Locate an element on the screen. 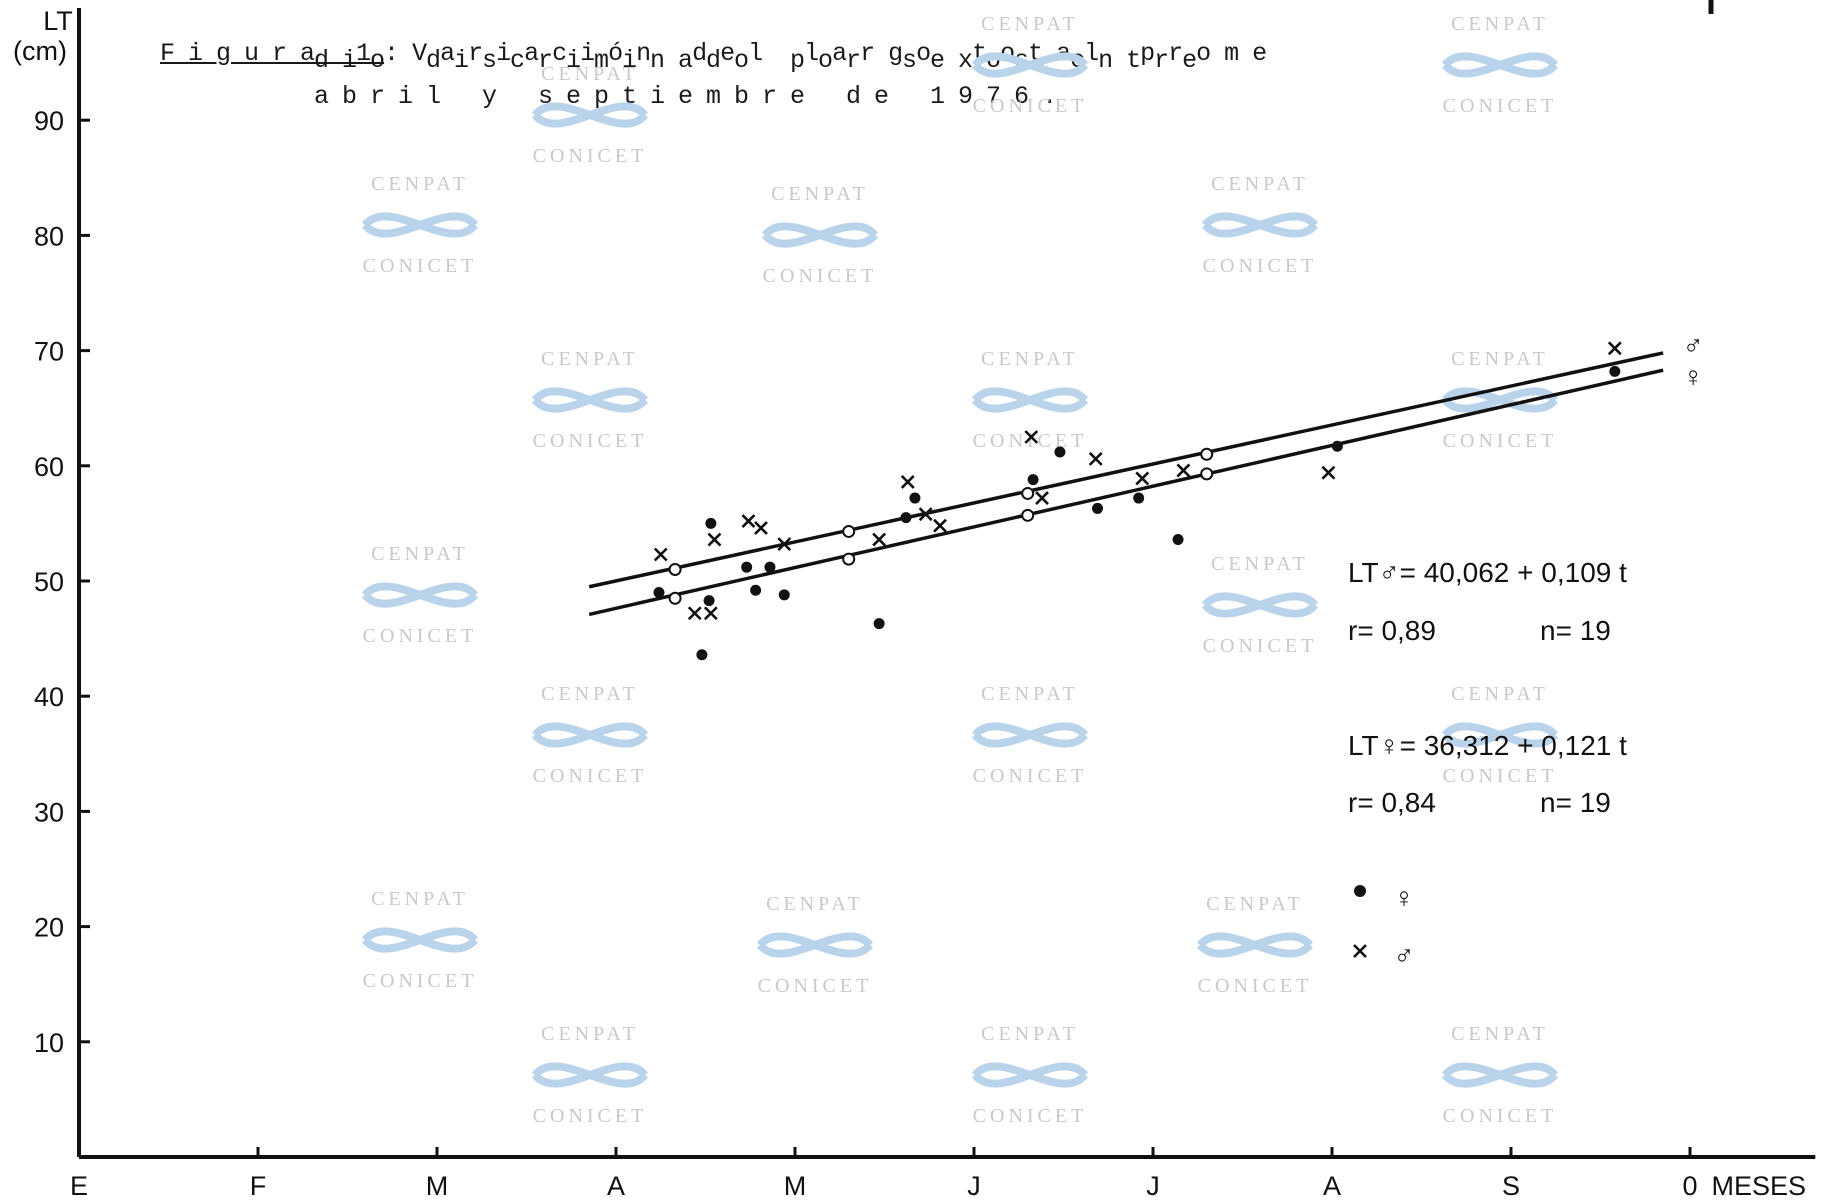 This screenshot has width=1827, height=1204. caption-line-3-wrap: abril y septiembre de 1976. is located at coordinates (692, 96).